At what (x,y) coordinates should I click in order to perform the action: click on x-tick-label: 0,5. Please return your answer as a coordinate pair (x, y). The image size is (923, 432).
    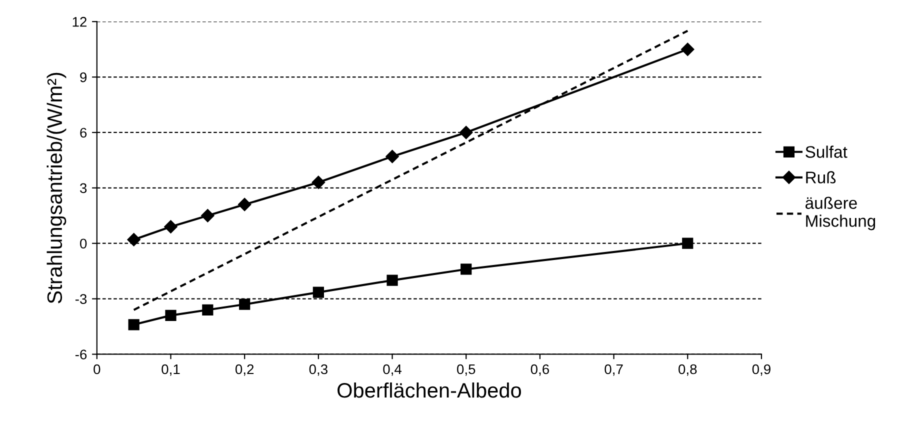
    Looking at the image, I should click on (466, 370).